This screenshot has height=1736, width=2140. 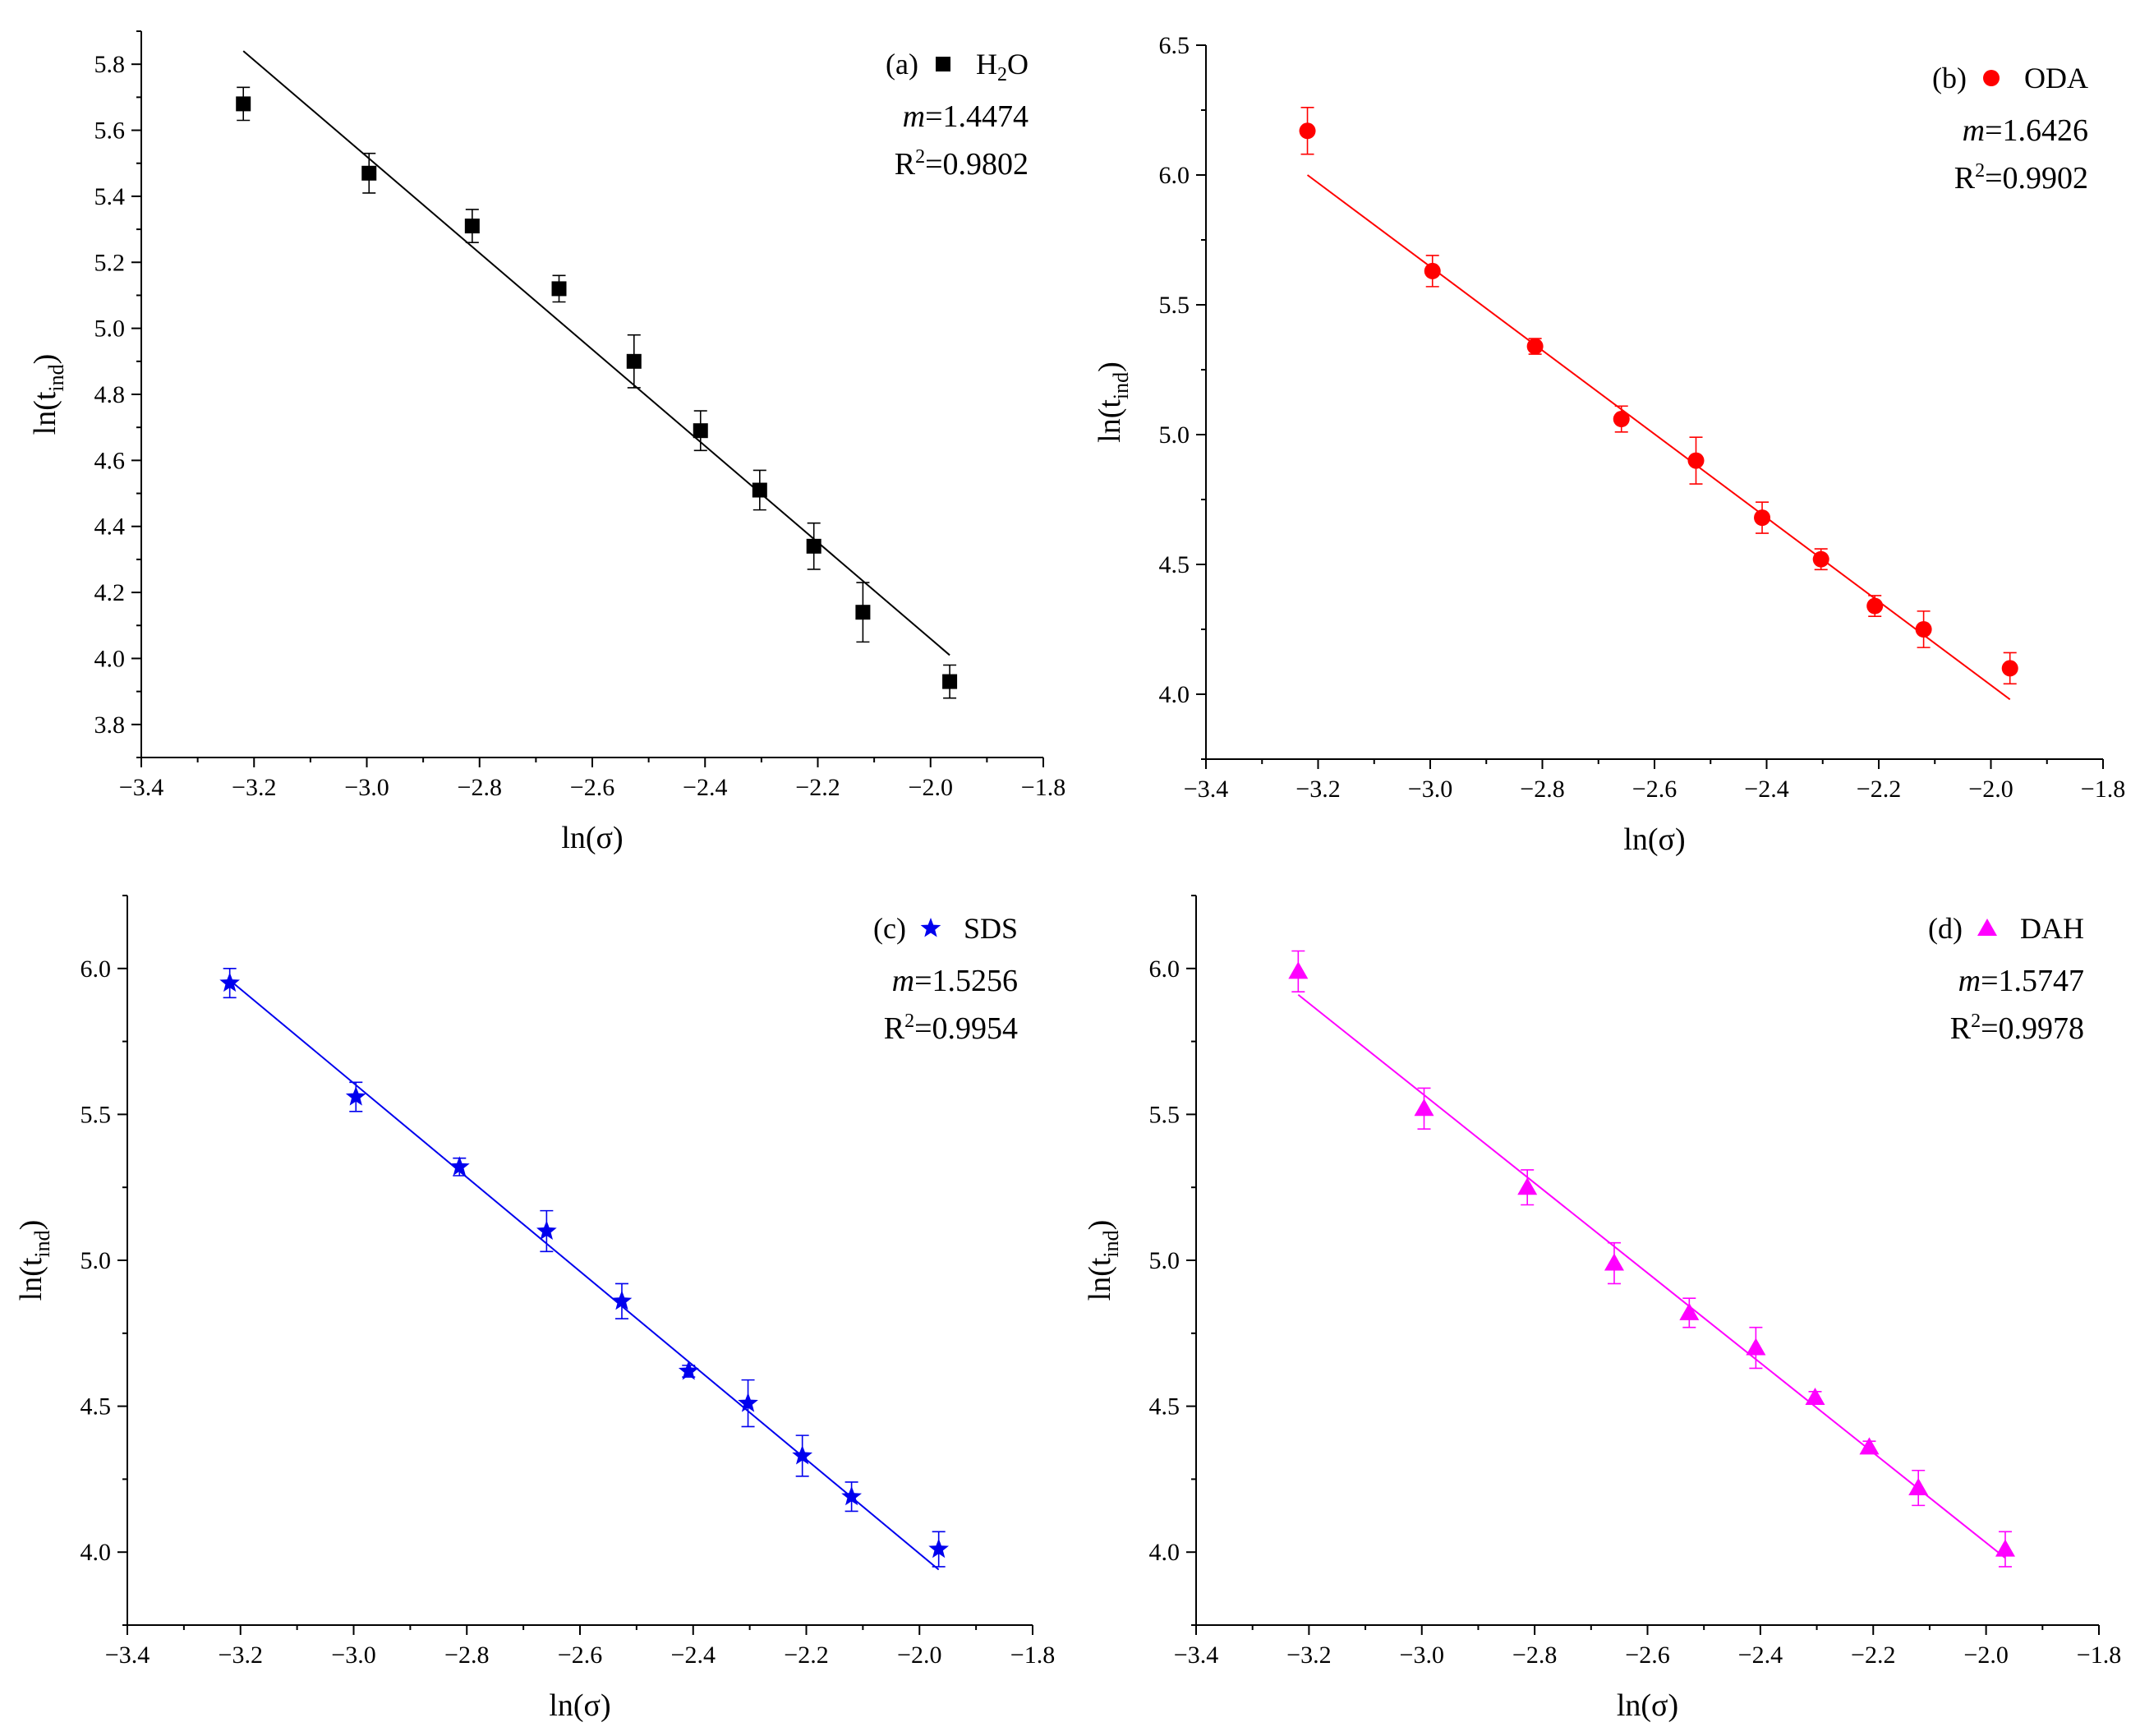 I want to click on panel-label: (b), so click(x=1950, y=78).